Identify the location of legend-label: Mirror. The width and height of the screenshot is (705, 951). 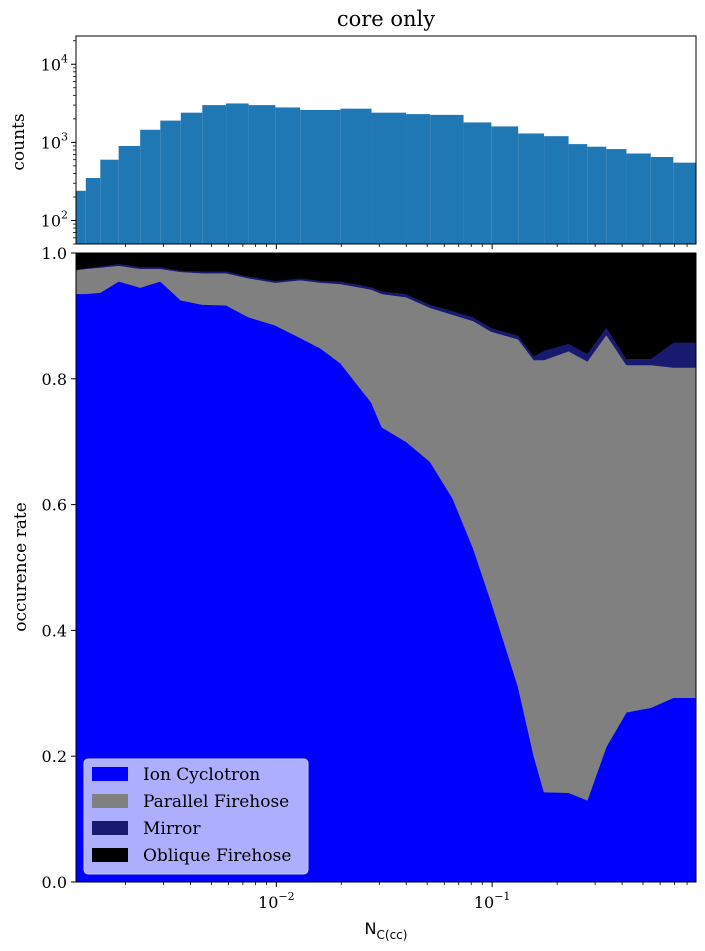
(172, 829).